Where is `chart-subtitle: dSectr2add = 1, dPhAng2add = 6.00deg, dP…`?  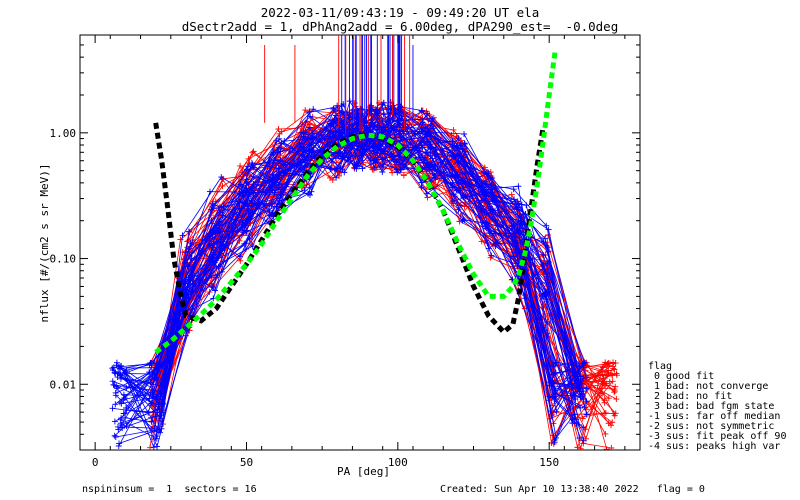
chart-subtitle: dSectr2add = 1, dPhAng2add = 6.00deg, dP… is located at coordinates (400, 26).